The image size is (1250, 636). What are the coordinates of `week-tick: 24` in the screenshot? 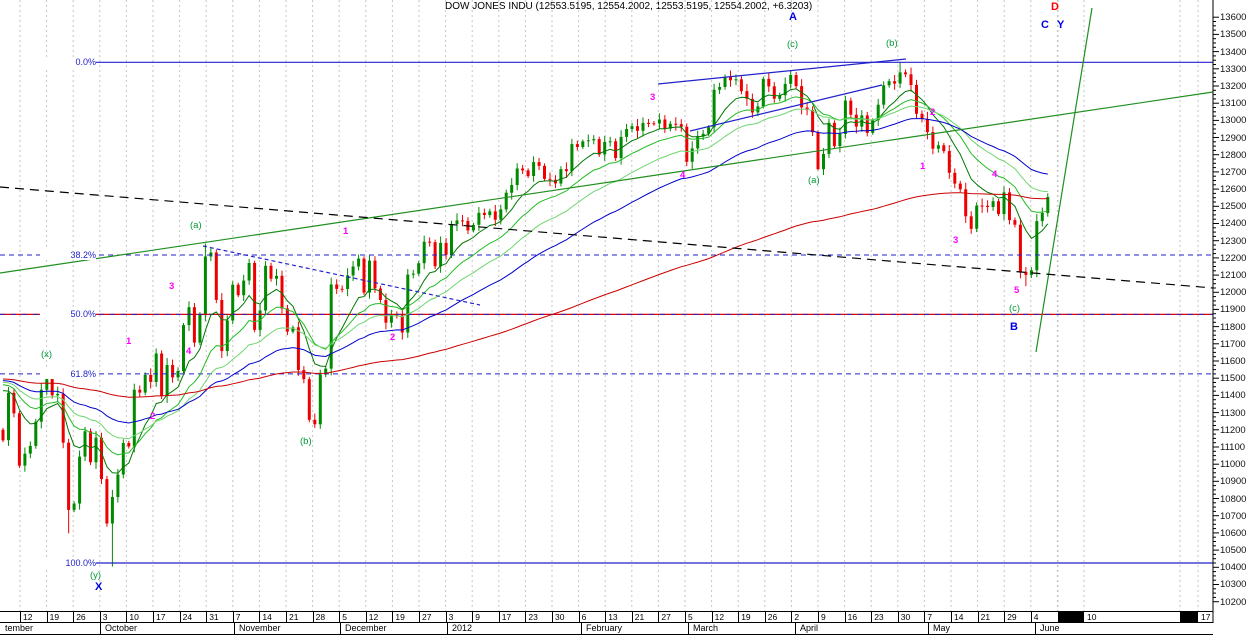 It's located at (193, 617).